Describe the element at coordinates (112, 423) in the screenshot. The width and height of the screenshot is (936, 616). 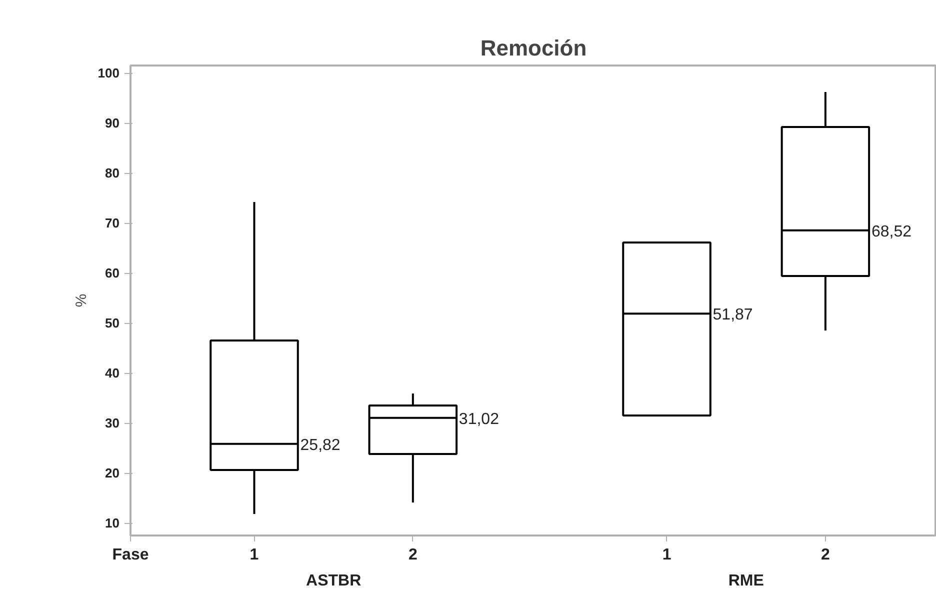
I see `y-tick-label: 30` at that location.